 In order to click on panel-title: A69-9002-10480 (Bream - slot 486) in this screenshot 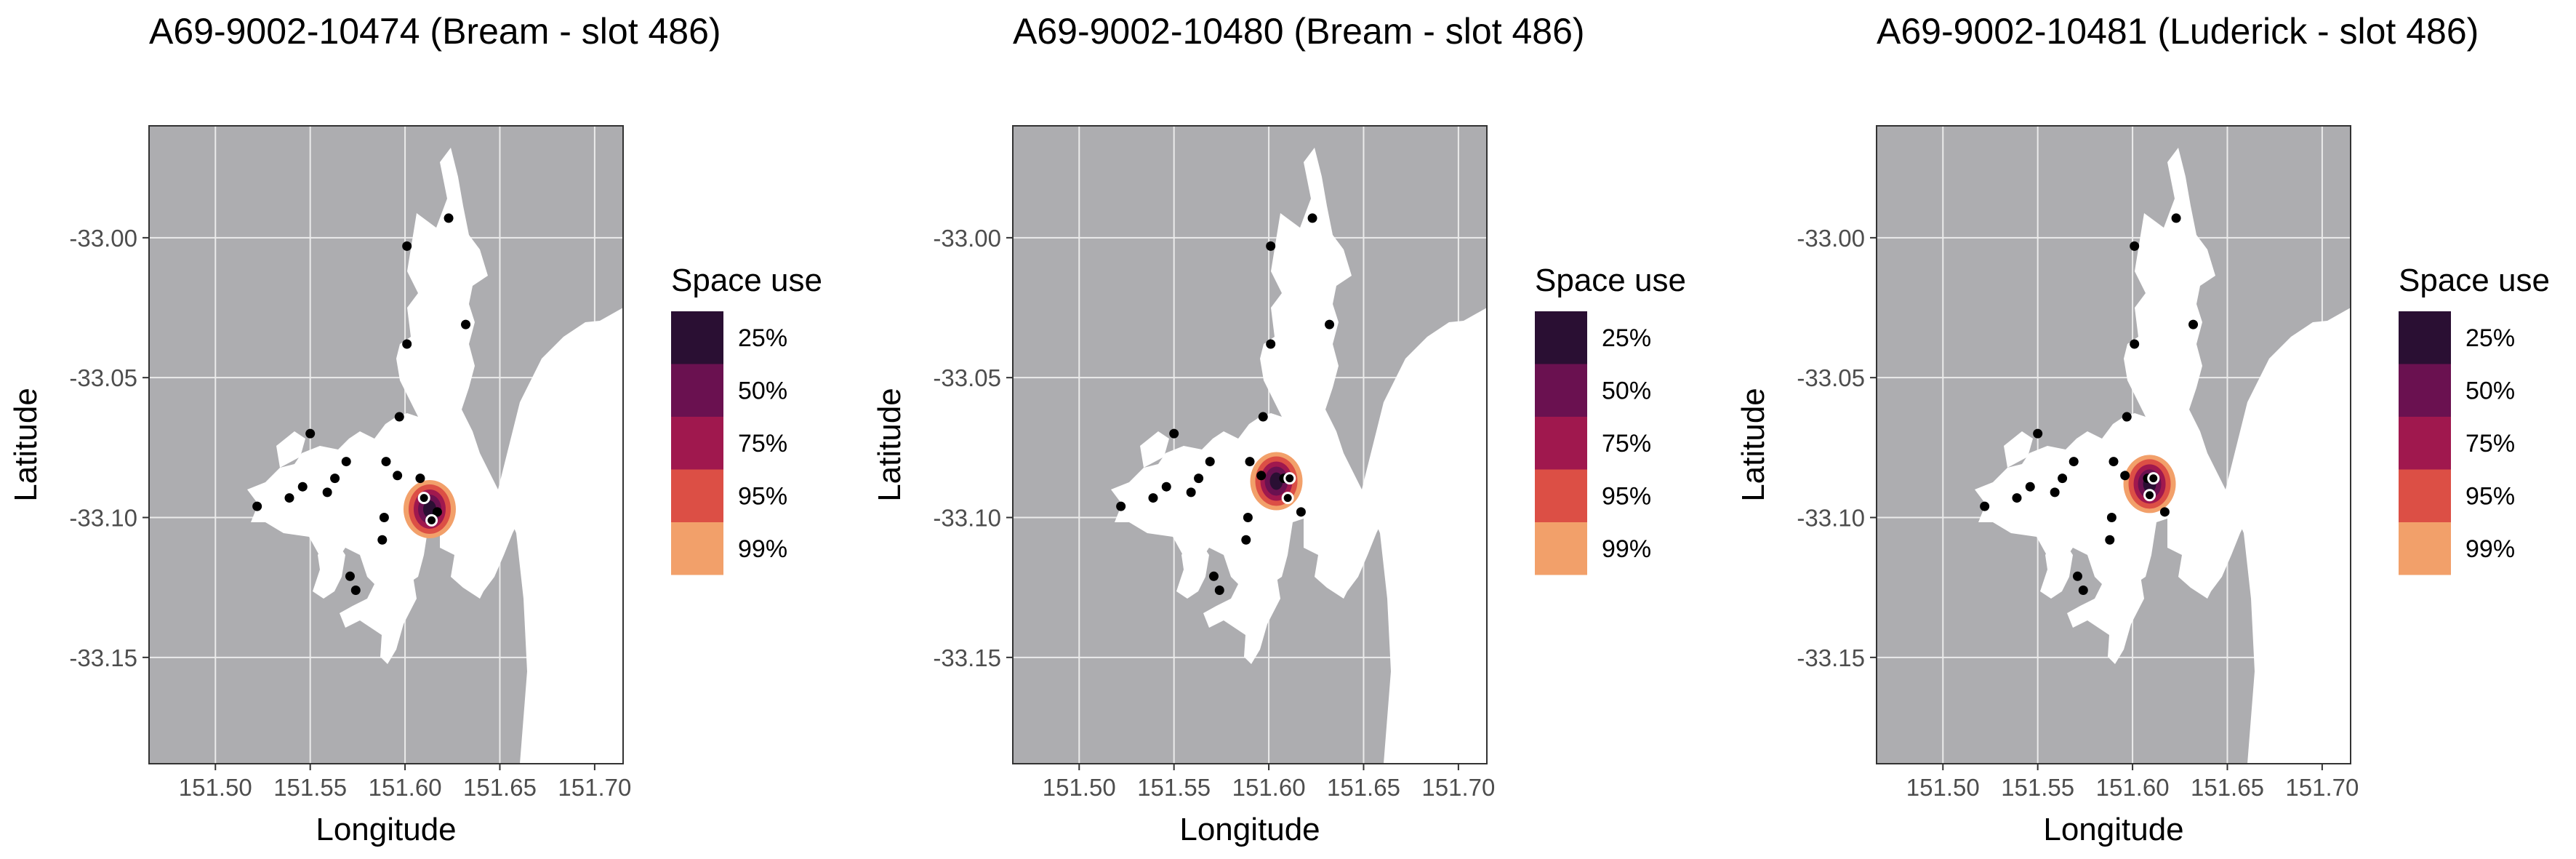, I will do `click(1299, 31)`.